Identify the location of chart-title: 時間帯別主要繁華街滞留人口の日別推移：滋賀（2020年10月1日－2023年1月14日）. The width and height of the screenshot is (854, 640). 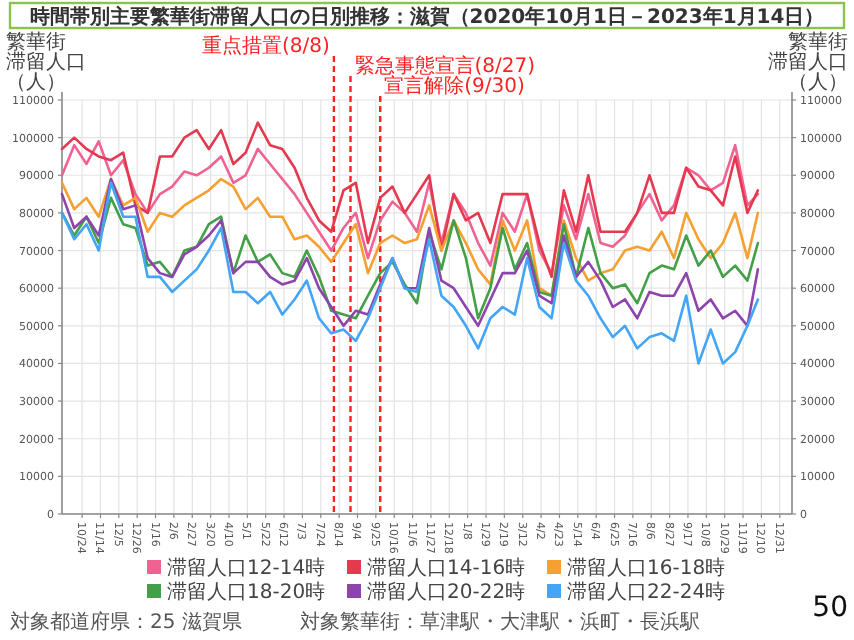
(427, 17).